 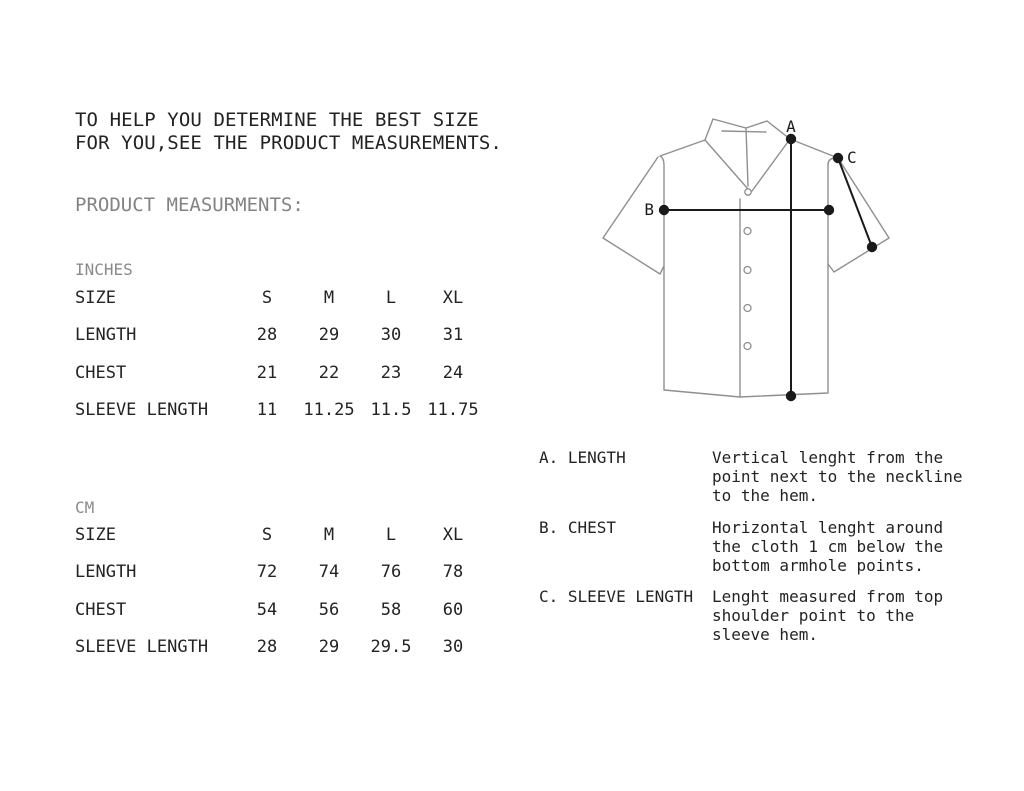 What do you see at coordinates (267, 372) in the screenshot?
I see `table-cell: 21` at bounding box center [267, 372].